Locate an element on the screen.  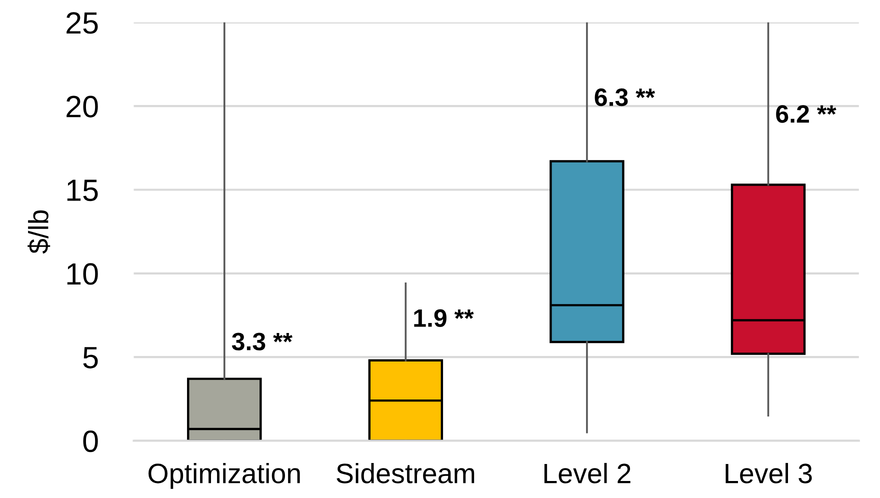
y-tick-label: 0 is located at coordinates (90, 441).